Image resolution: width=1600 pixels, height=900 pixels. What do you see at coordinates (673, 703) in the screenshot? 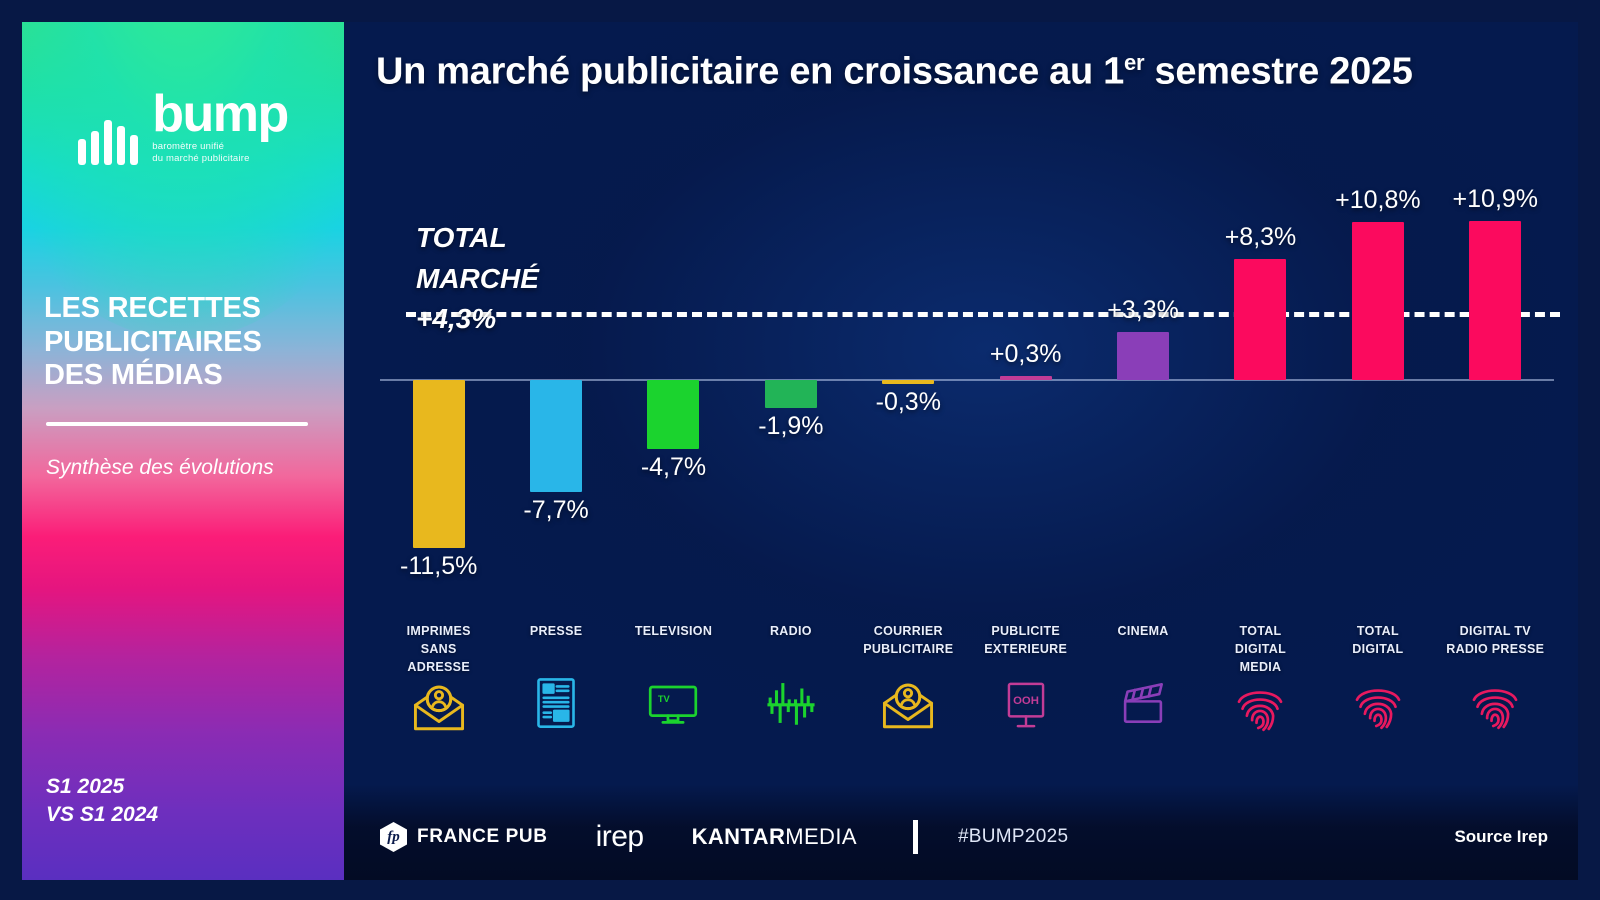
I see `tv-icon: TV` at bounding box center [673, 703].